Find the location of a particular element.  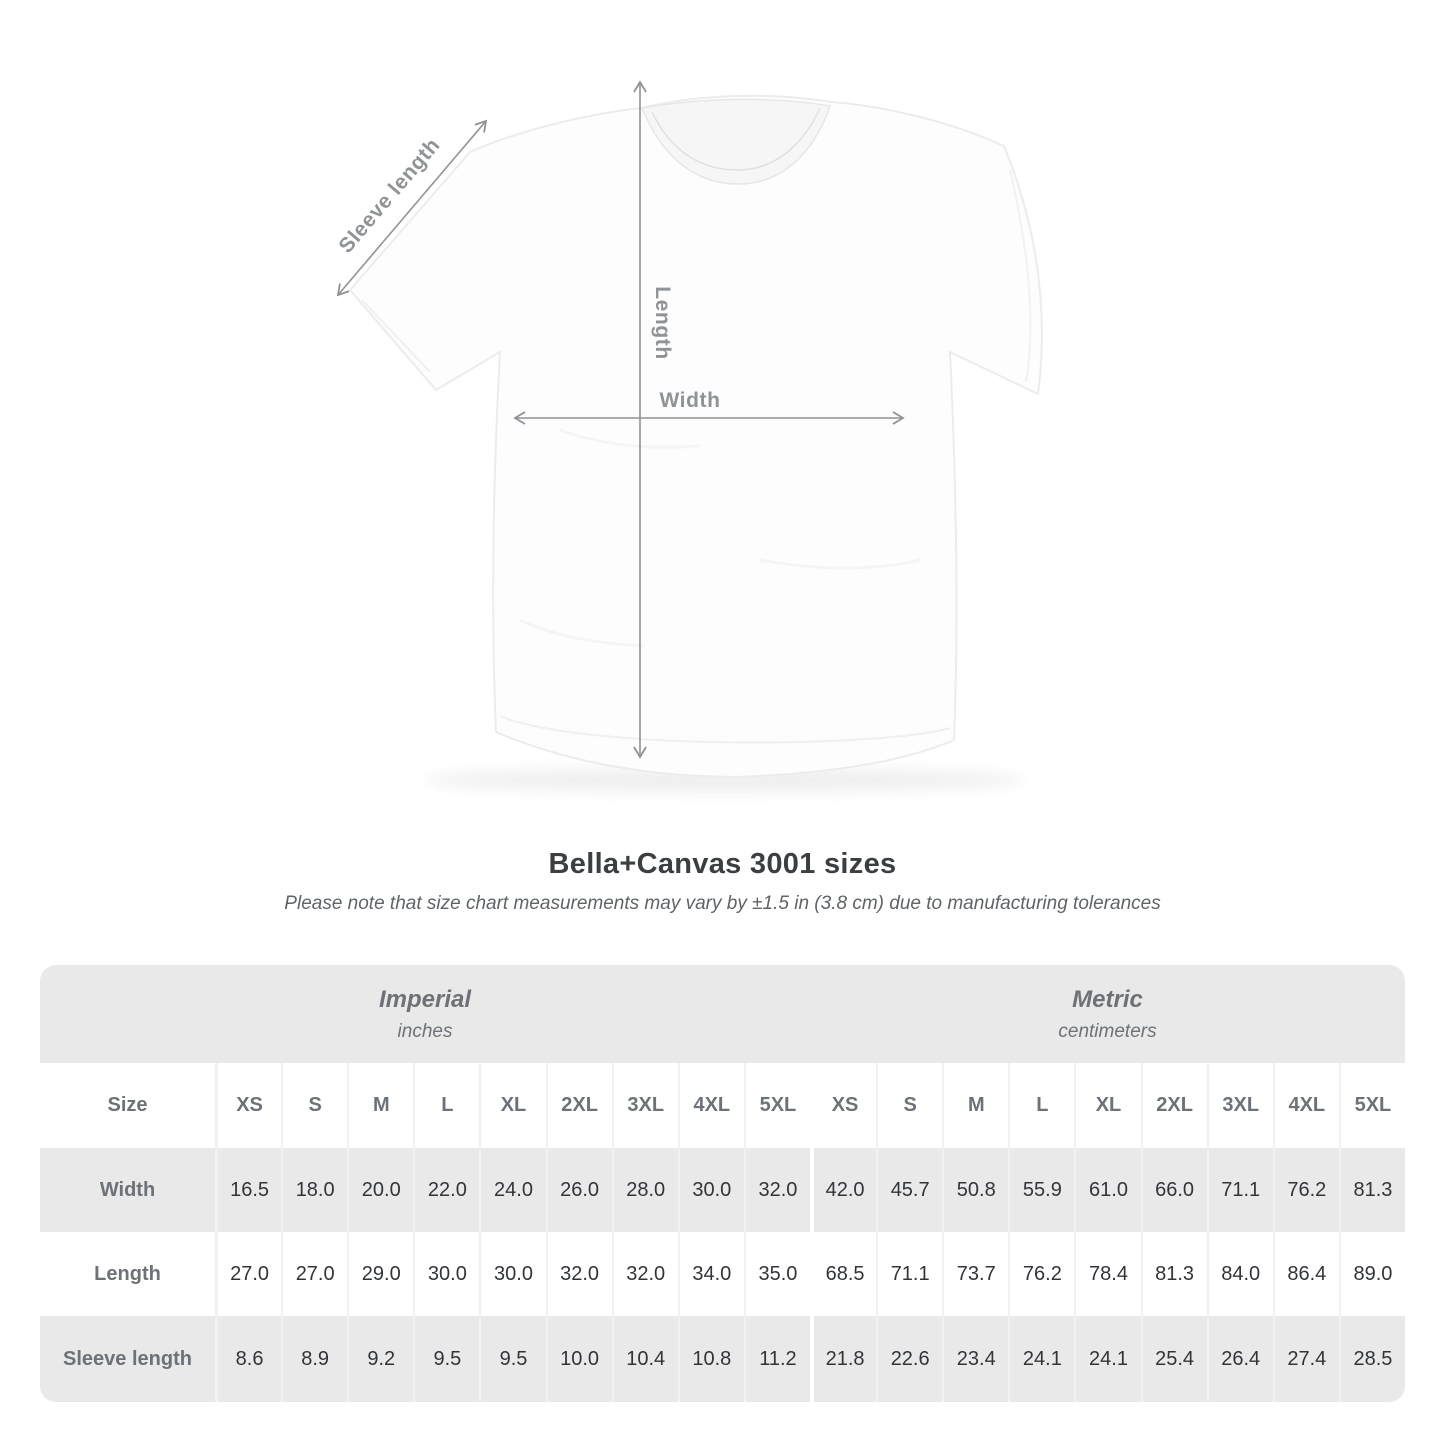

hem-stitch is located at coordinates (725, 729).